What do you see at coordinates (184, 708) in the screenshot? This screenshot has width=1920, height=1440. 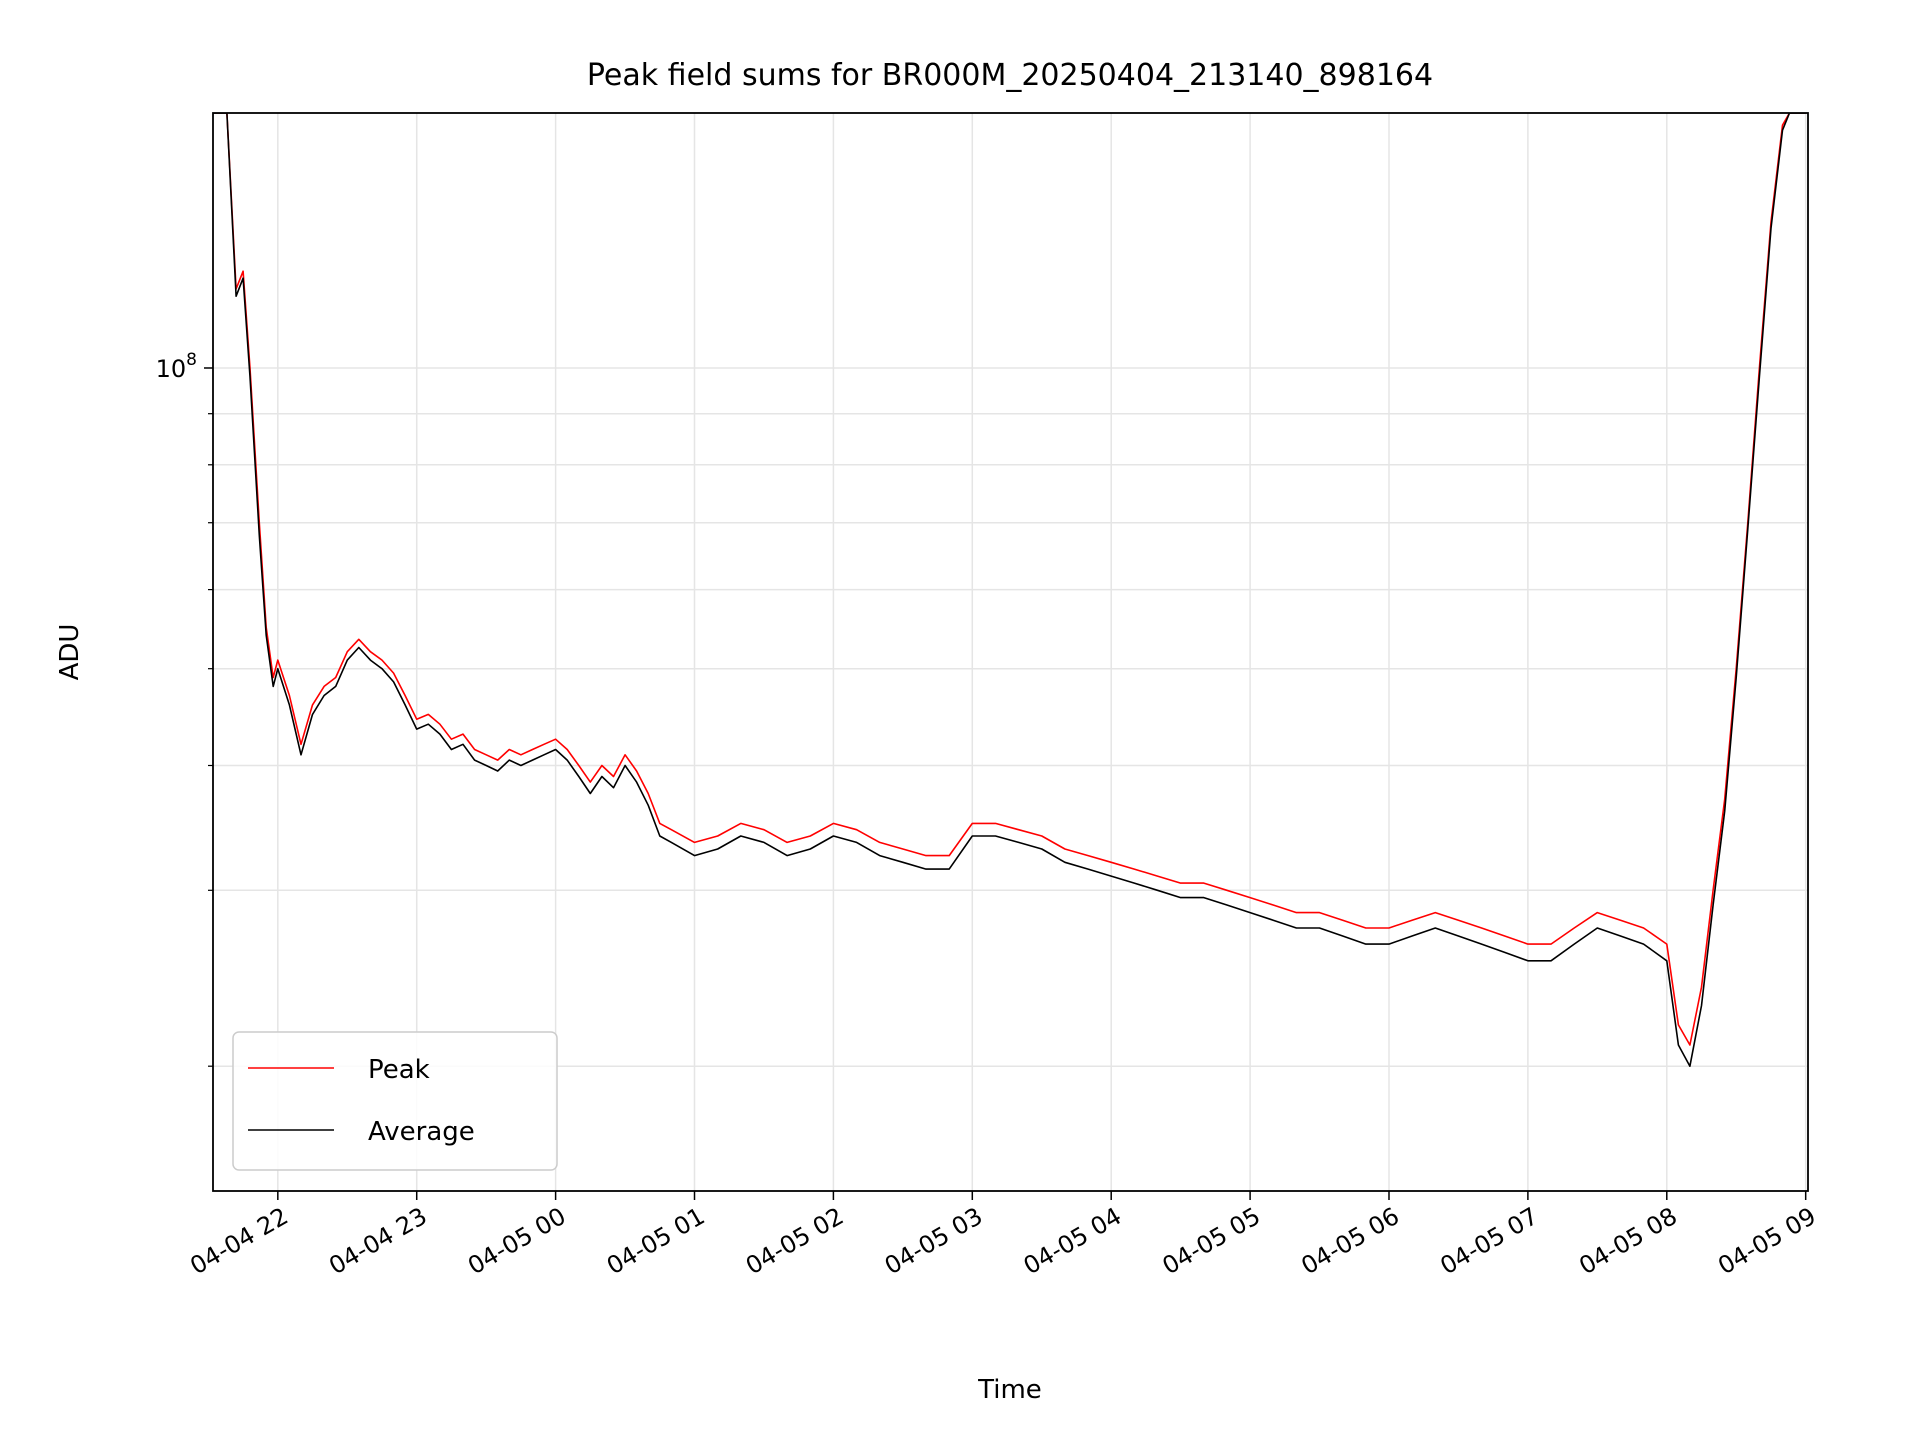 I see `y-axis-ticks: 108` at bounding box center [184, 708].